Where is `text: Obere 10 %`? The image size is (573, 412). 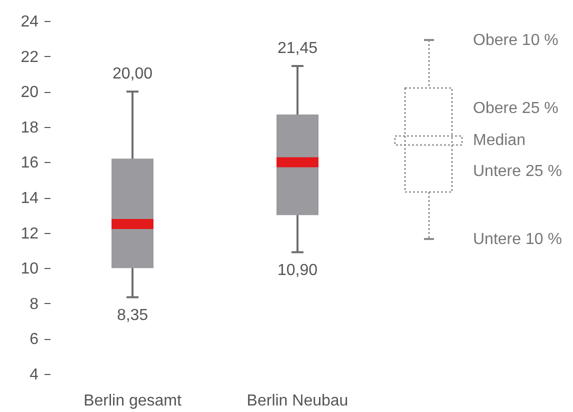
text: Obere 10 % is located at coordinates (515, 41).